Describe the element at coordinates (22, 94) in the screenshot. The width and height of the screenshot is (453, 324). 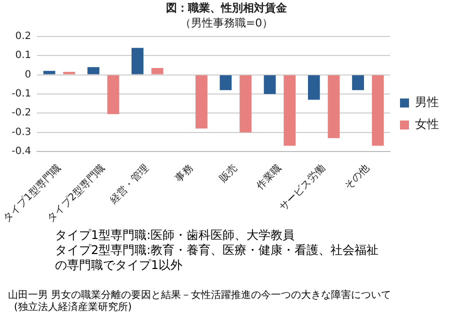
I see `y-tick-label: -0.1` at that location.